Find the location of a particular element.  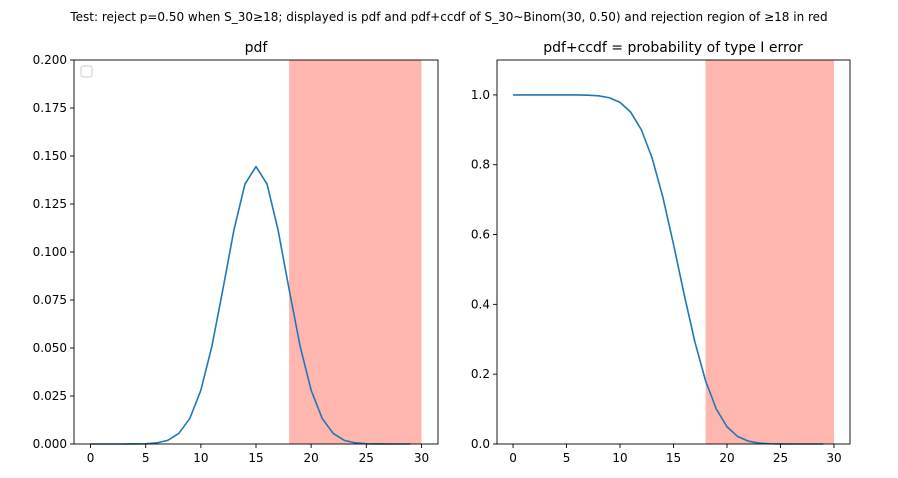

ccdf-xtick-label: 5 is located at coordinates (567, 458).